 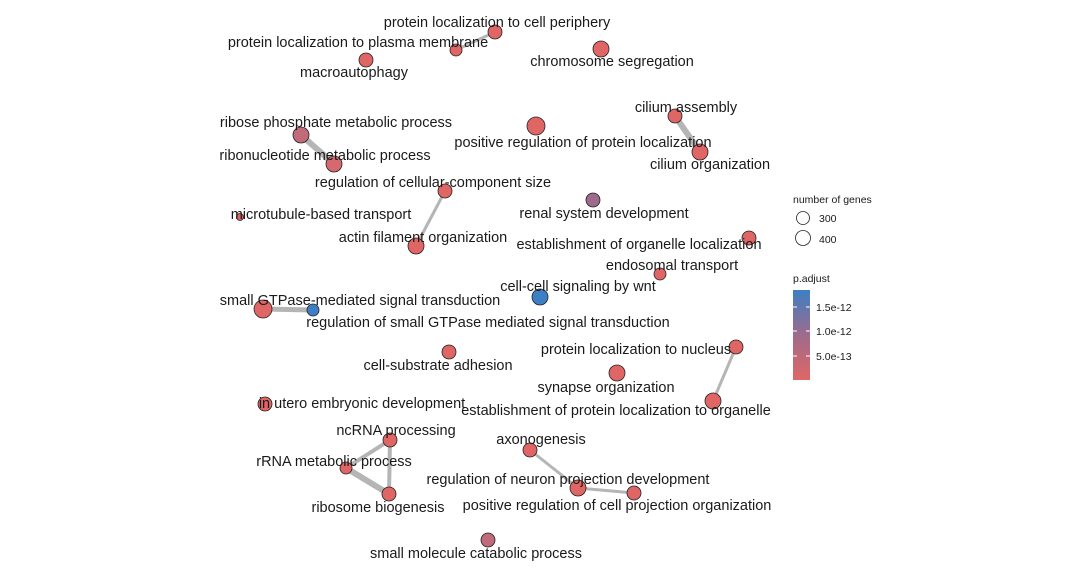 I want to click on node-label: endosomal transport, so click(x=672, y=266).